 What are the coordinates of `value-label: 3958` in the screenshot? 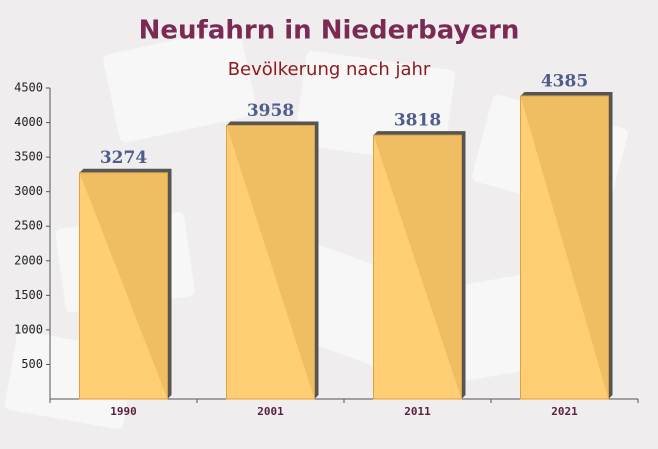 It's located at (270, 111).